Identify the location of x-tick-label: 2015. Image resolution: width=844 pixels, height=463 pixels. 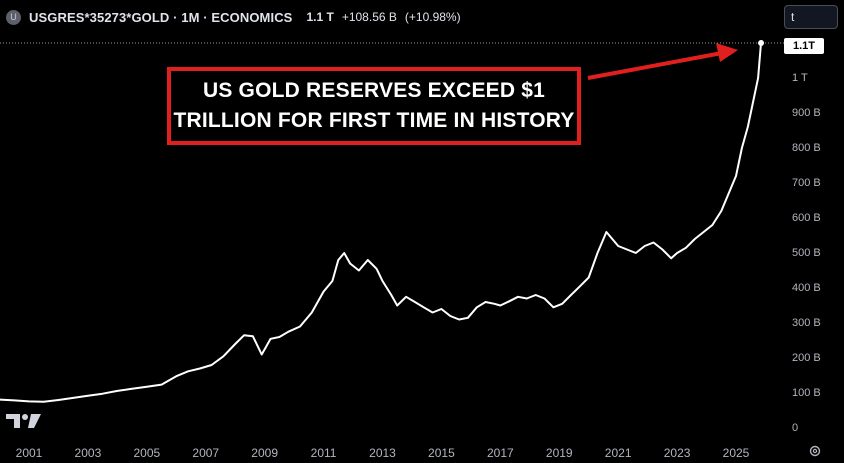
(441, 453).